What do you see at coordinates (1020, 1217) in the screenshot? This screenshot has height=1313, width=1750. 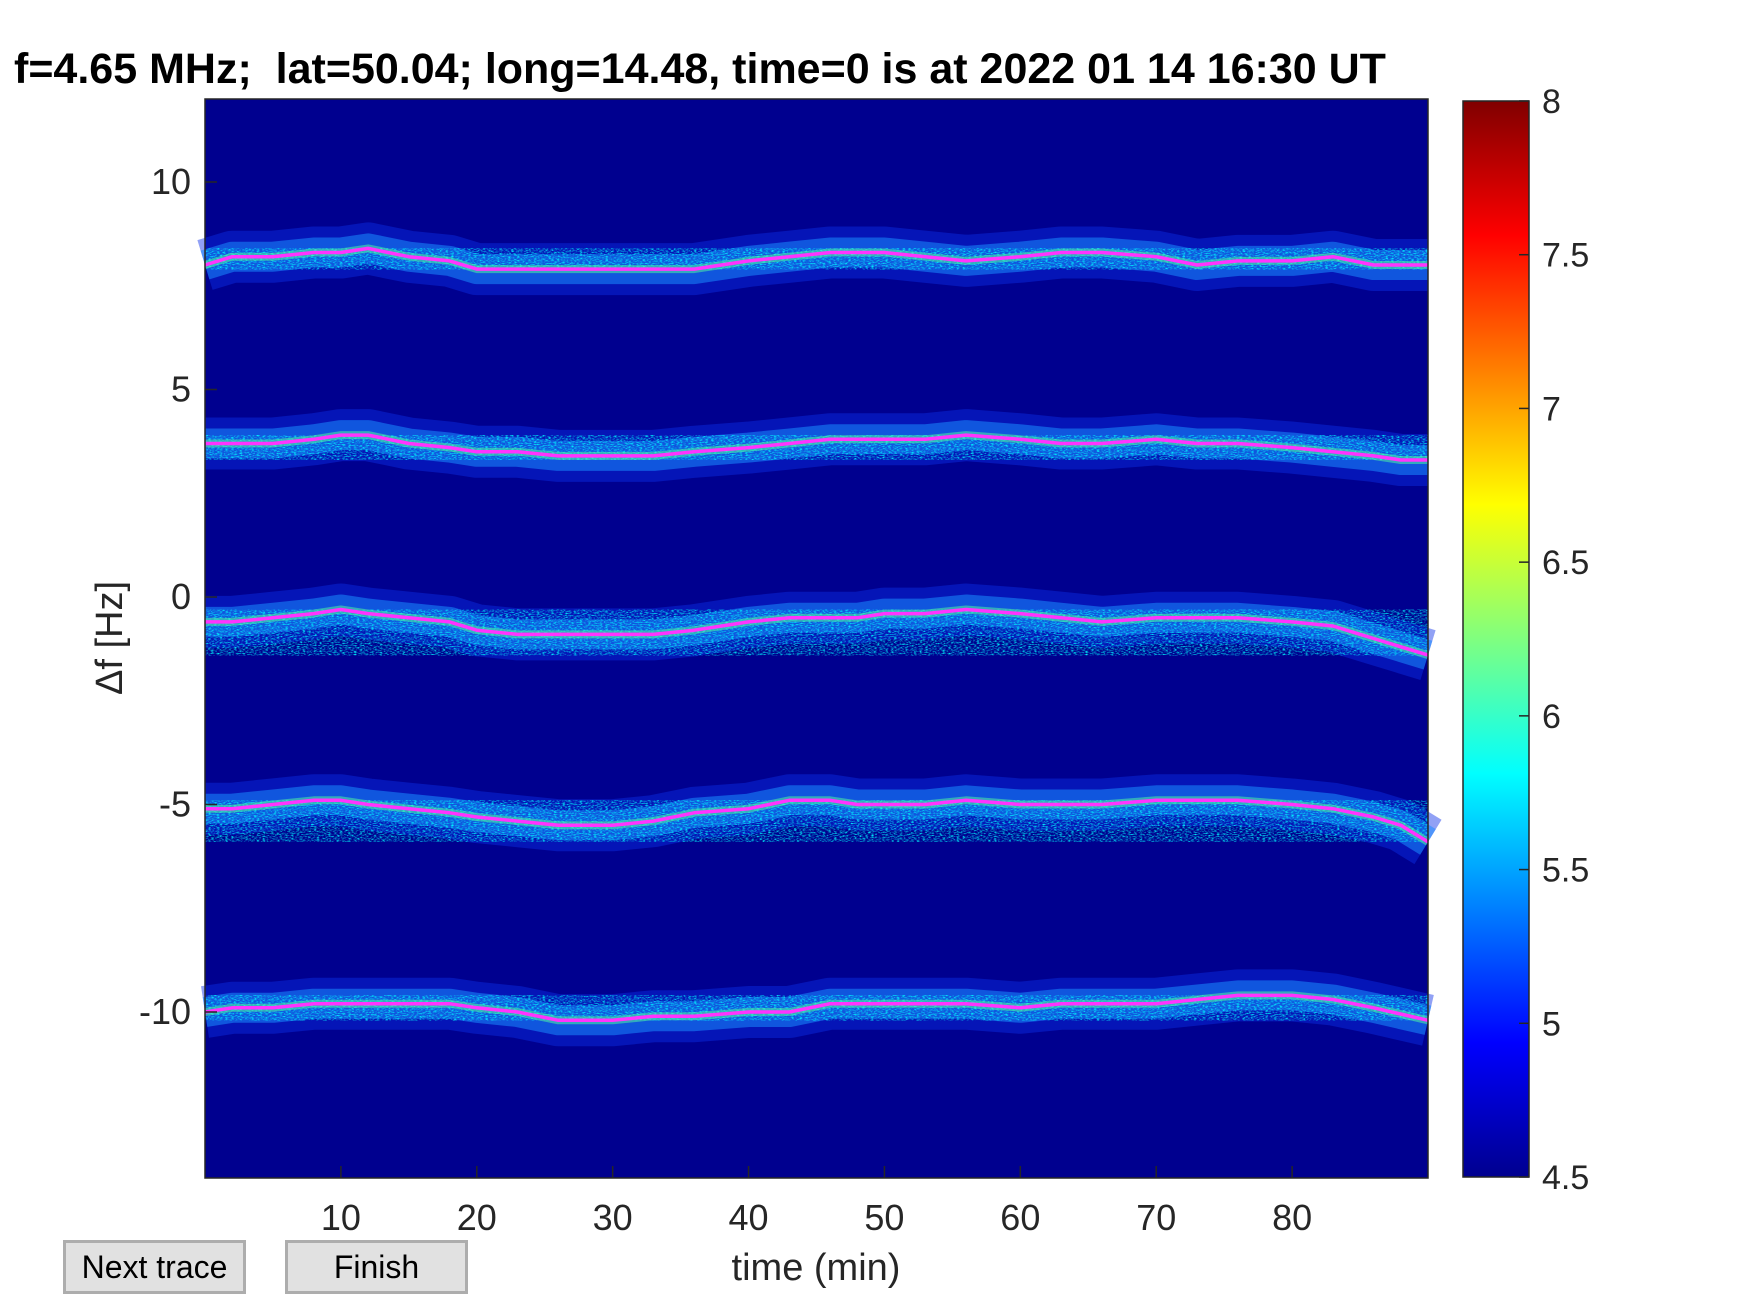 I see `x-tick-label: 60` at bounding box center [1020, 1217].